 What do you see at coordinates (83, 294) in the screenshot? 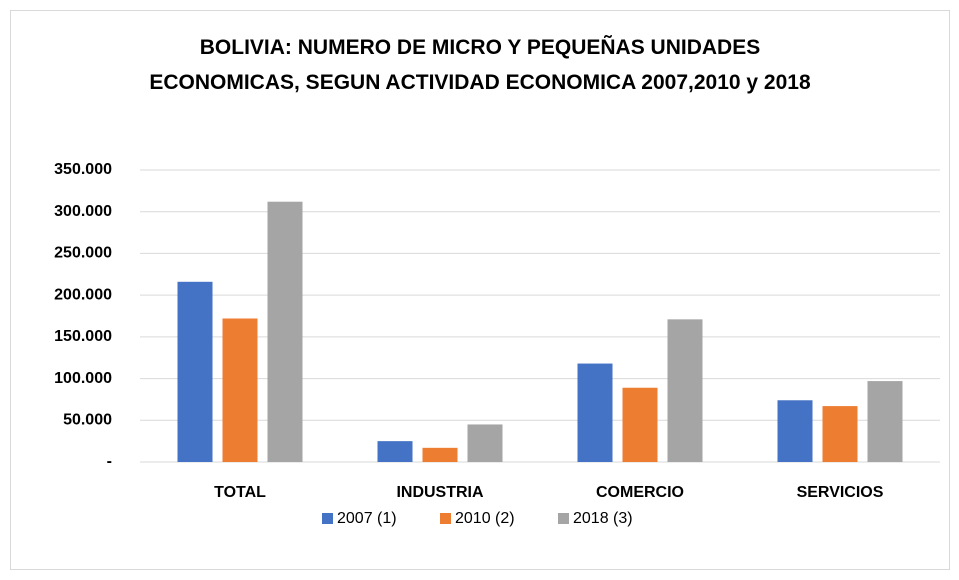
I see `y-tick-label: 200.000` at bounding box center [83, 294].